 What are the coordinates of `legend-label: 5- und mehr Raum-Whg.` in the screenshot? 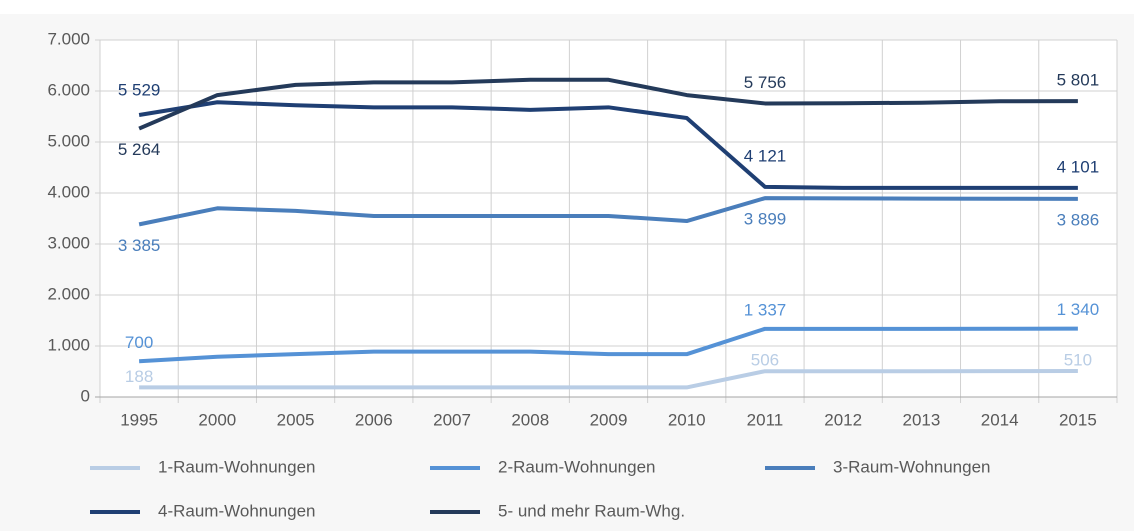 It's located at (591, 510).